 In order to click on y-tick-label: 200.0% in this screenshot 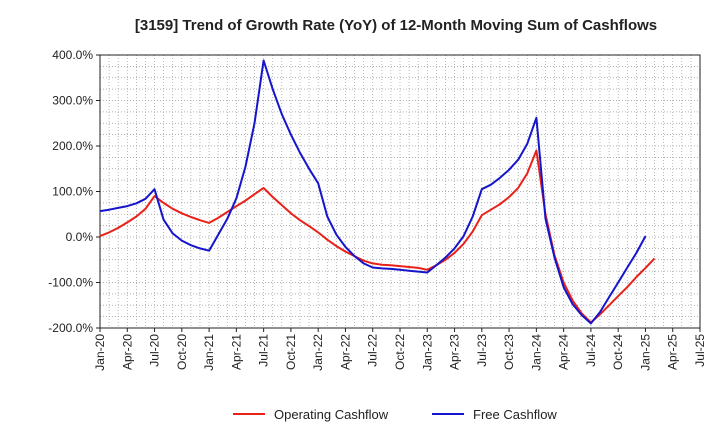, I will do `click(72, 146)`.